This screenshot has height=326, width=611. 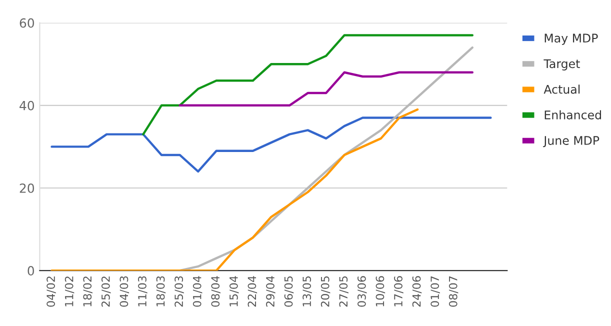 I want to click on y-tick-label: 60, so click(x=27, y=23).